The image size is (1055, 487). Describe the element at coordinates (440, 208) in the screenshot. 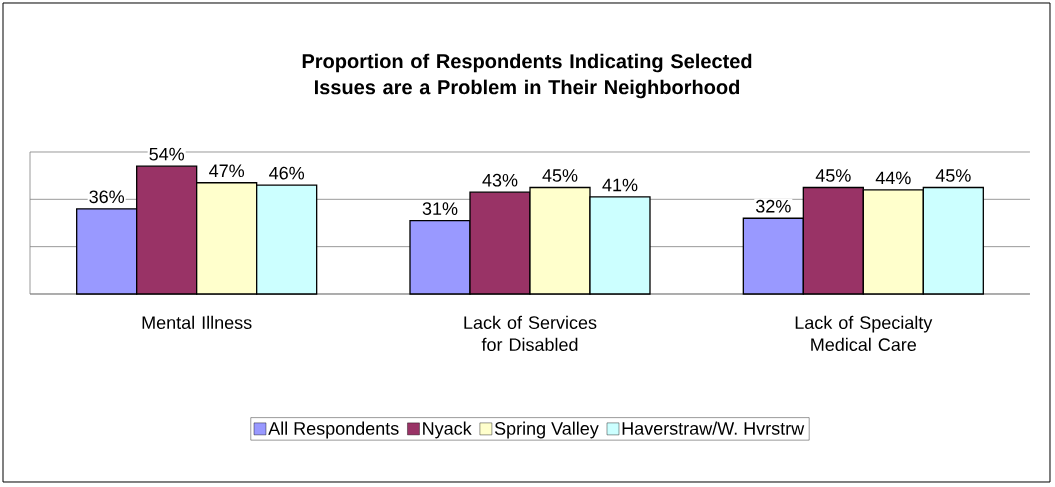

I see `data-label: 31%` at that location.